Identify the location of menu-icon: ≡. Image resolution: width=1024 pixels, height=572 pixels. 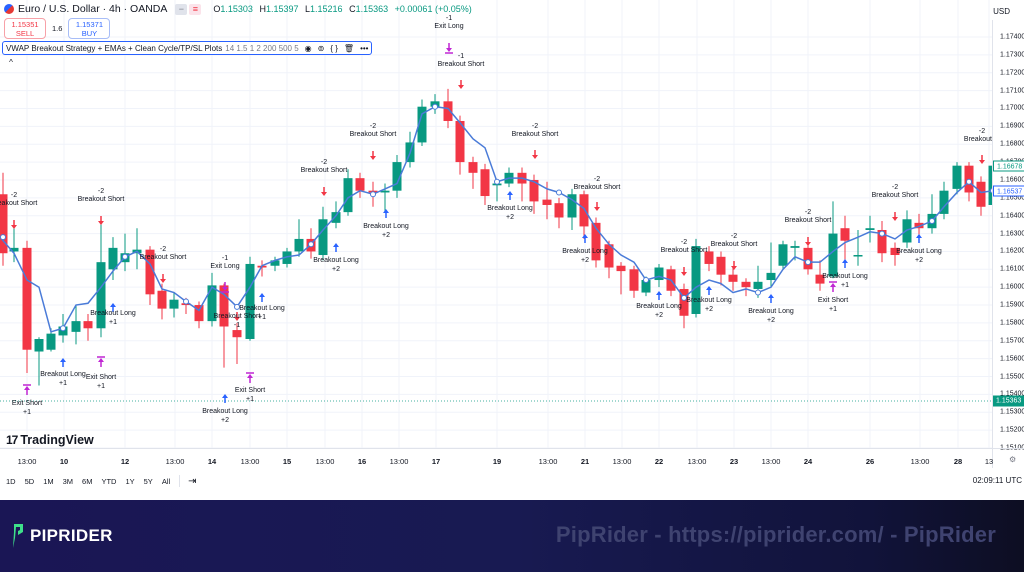
(195, 9).